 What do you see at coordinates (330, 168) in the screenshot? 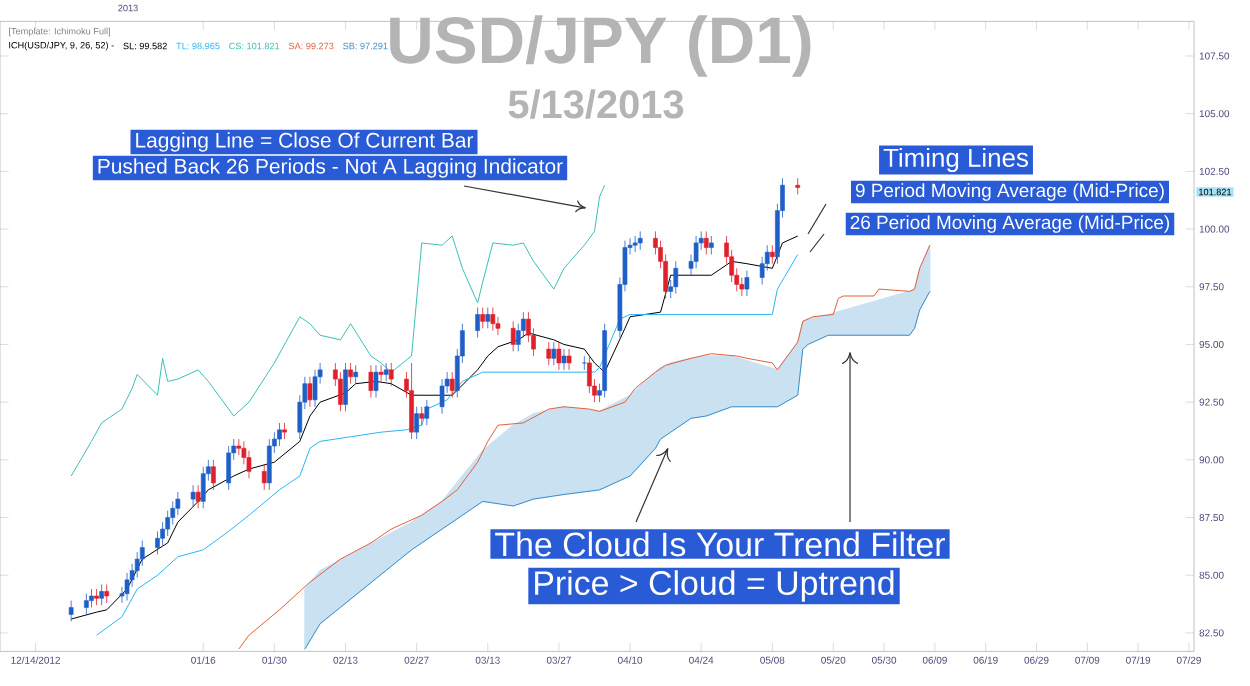
I see `annotation: Pushed Back 26 Periods - Not A Lagging Indicator` at bounding box center [330, 168].